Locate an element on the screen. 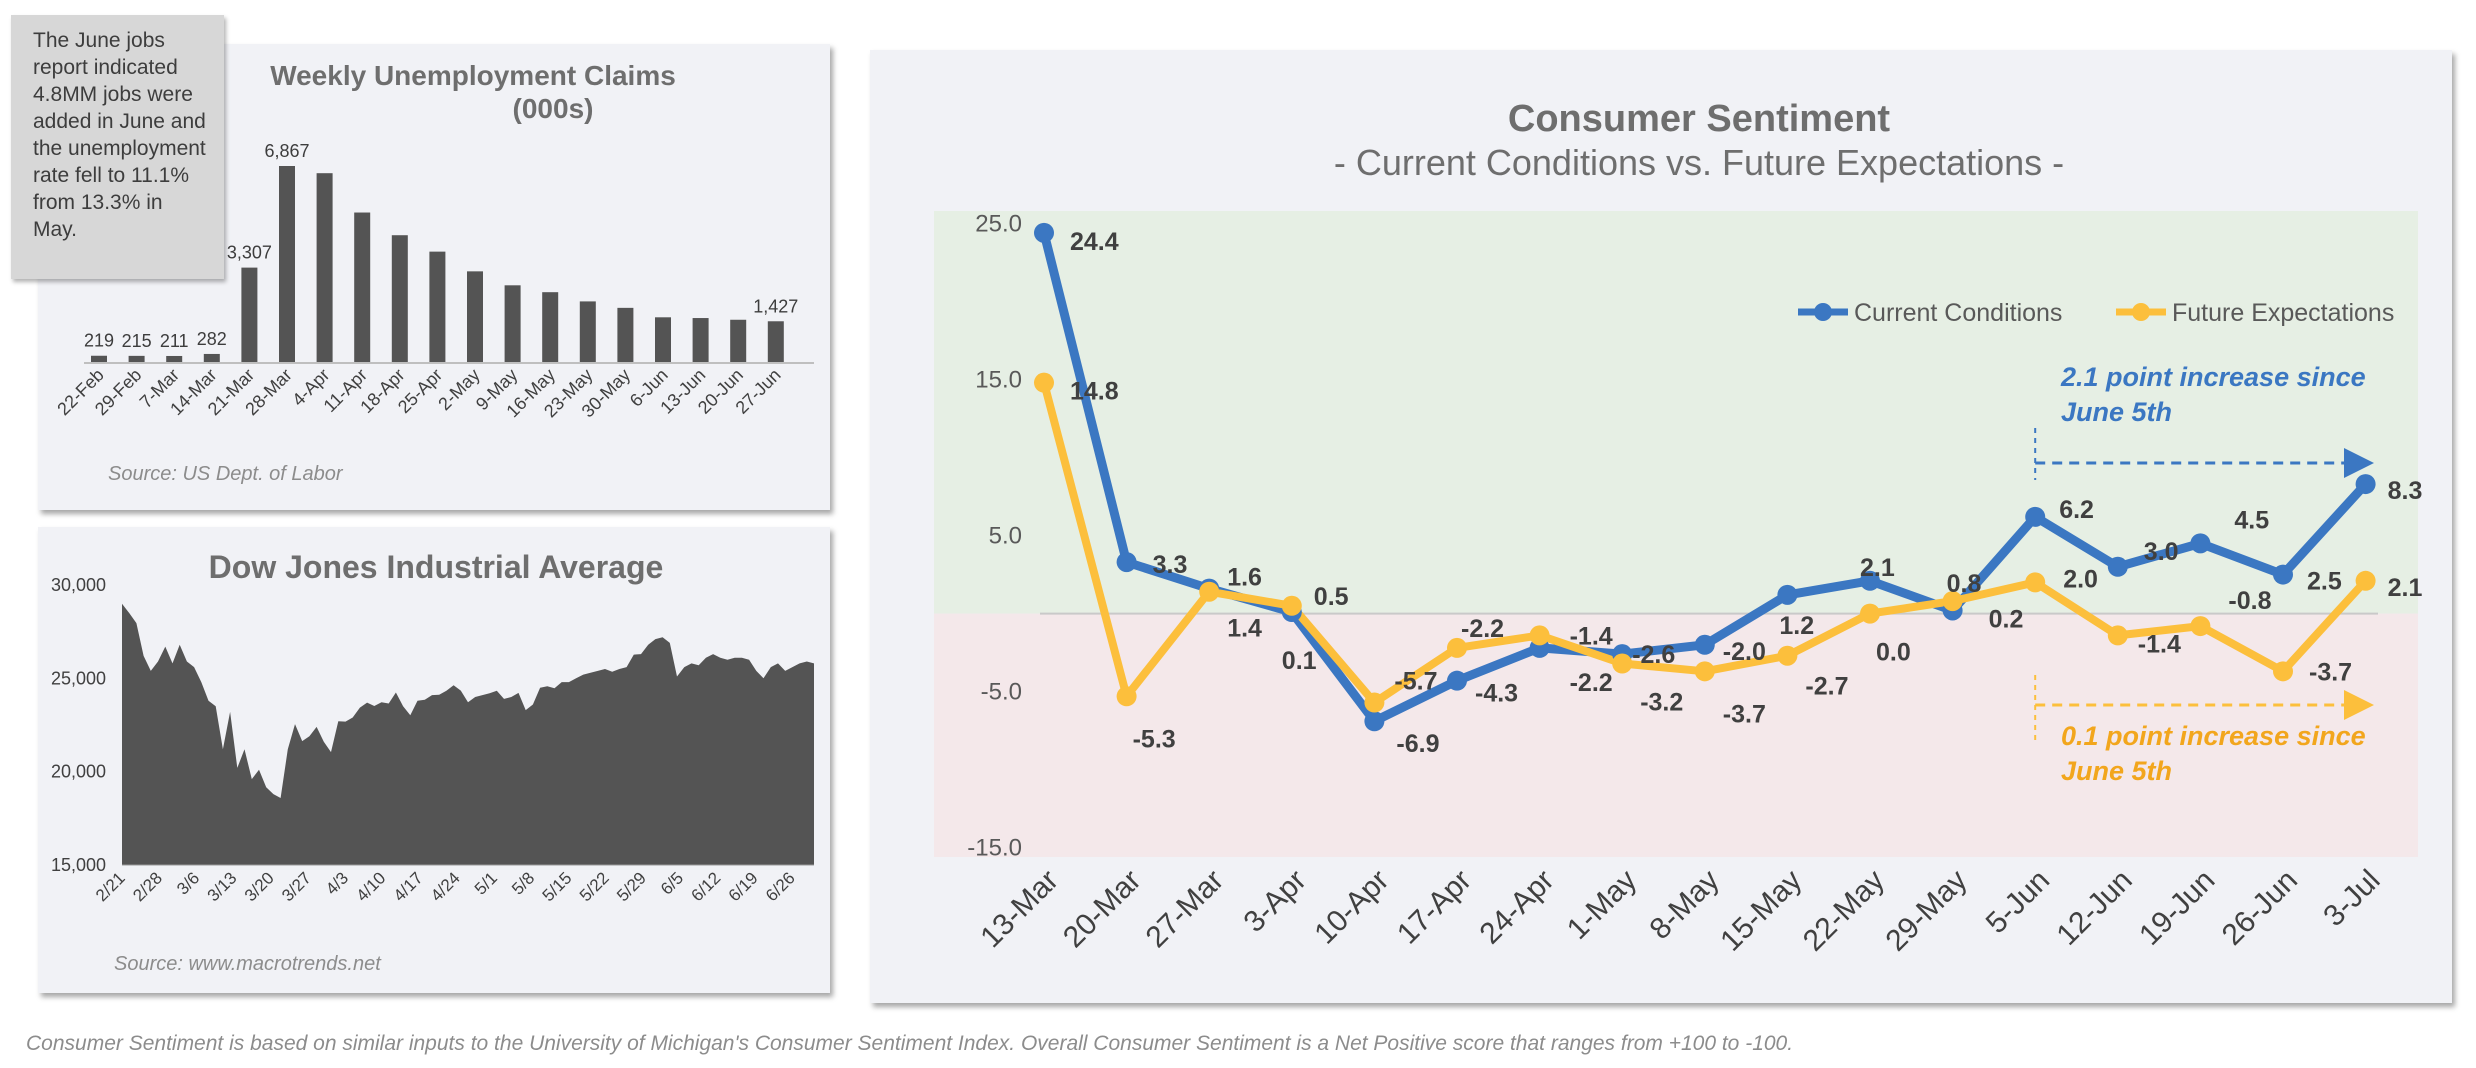 Image resolution: width=2476 pixels, height=1068 pixels. claims-source: Source: US Dept. of Labor is located at coordinates (226, 474).